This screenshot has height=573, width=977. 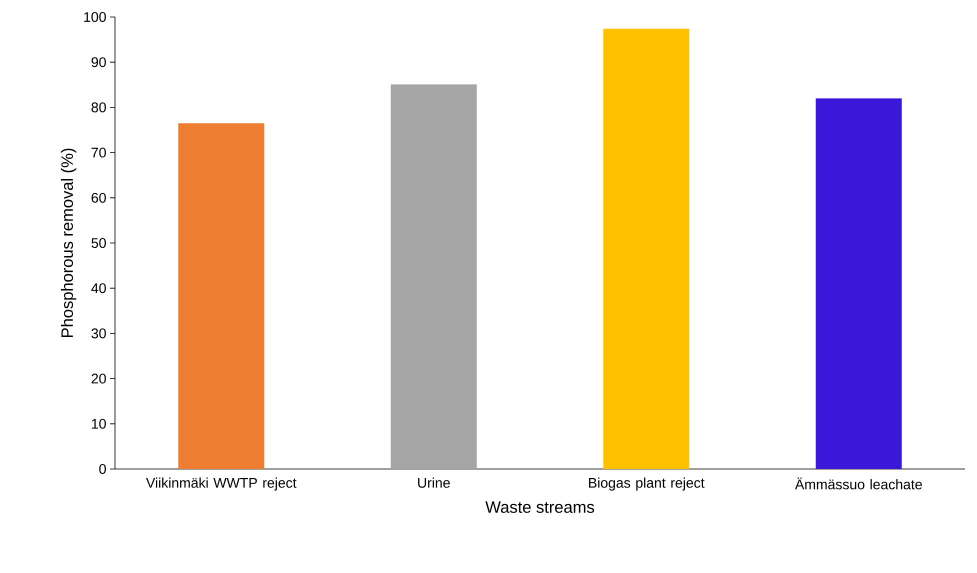 What do you see at coordinates (95, 17) in the screenshot?
I see `y-tick-label: 100` at bounding box center [95, 17].